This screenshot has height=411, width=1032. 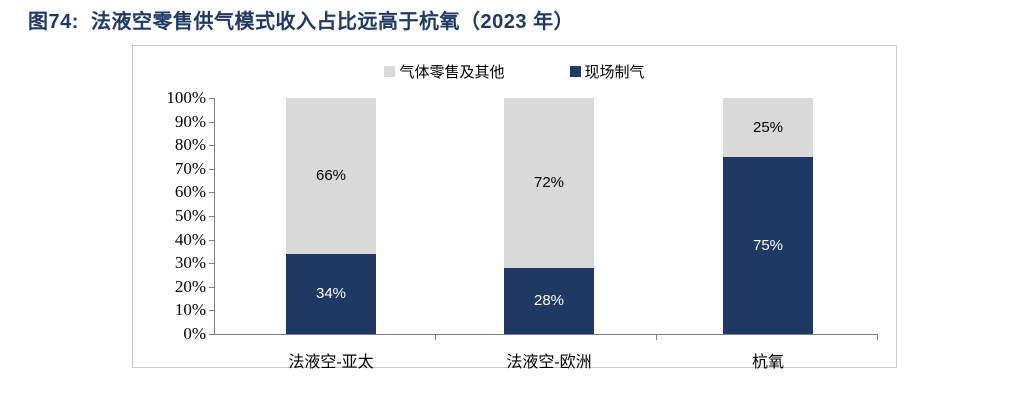 What do you see at coordinates (546, 334) in the screenshot?
I see `x-axis-line` at bounding box center [546, 334].